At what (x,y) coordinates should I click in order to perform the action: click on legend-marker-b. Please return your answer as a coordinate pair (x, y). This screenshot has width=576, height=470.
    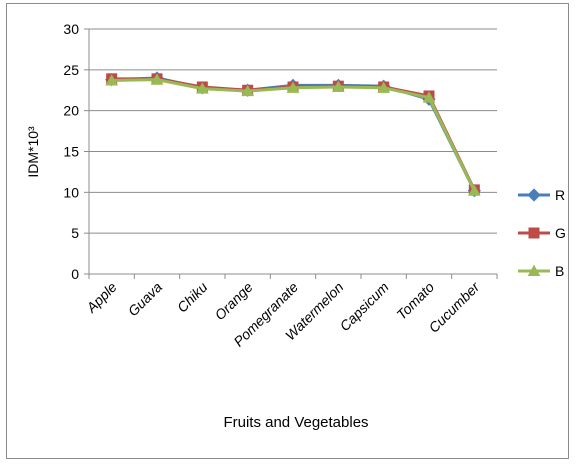
    Looking at the image, I should click on (534, 270).